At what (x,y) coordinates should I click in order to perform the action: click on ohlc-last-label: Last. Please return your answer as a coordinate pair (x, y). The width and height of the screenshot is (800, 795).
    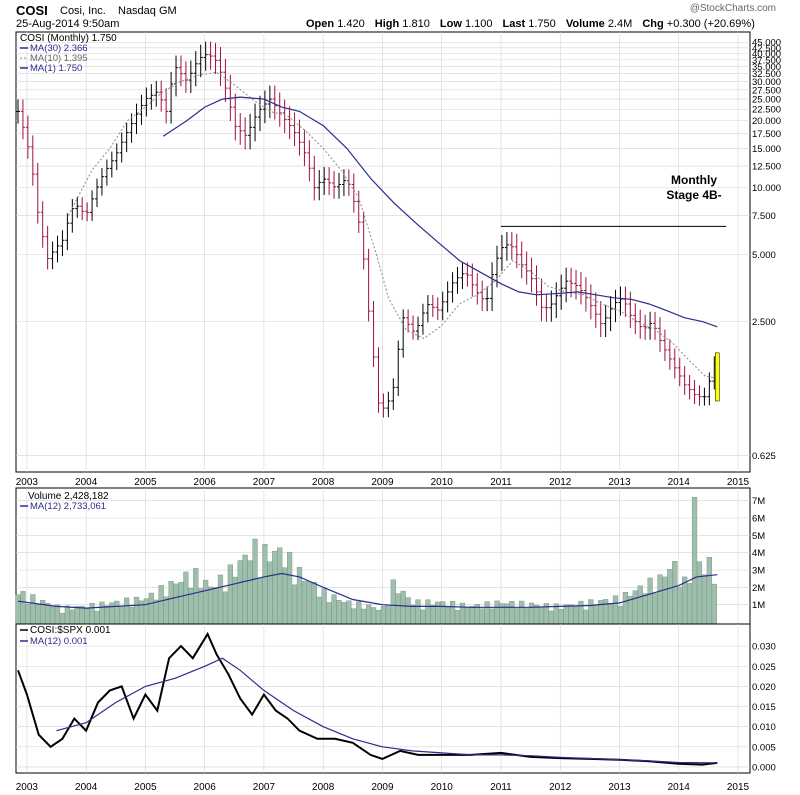
    Looking at the image, I should click on (514, 24).